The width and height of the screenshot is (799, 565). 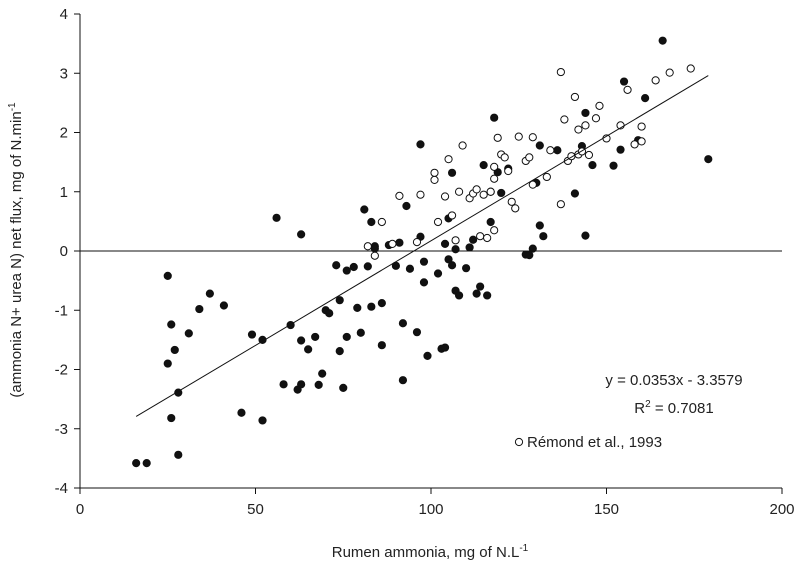 I want to click on x-tick-label: 100, so click(x=430, y=509).